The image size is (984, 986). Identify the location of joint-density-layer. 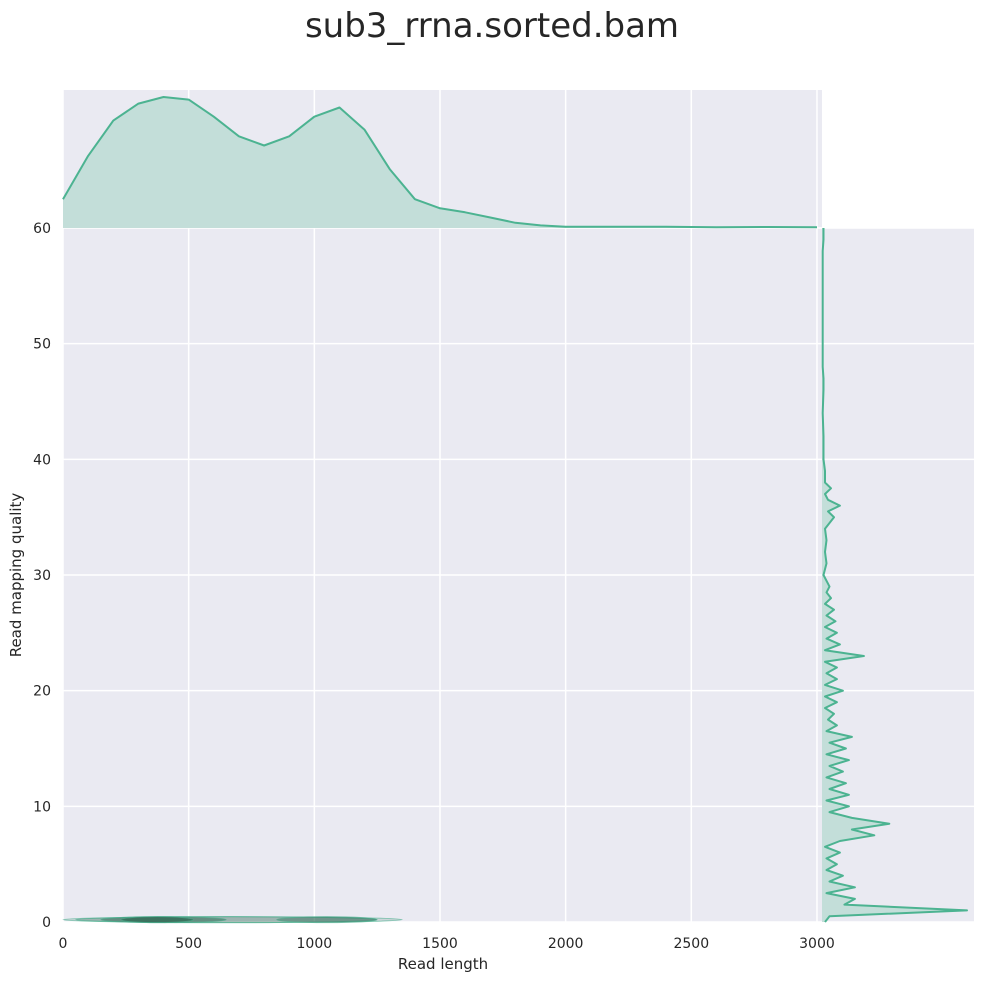
(232, 920).